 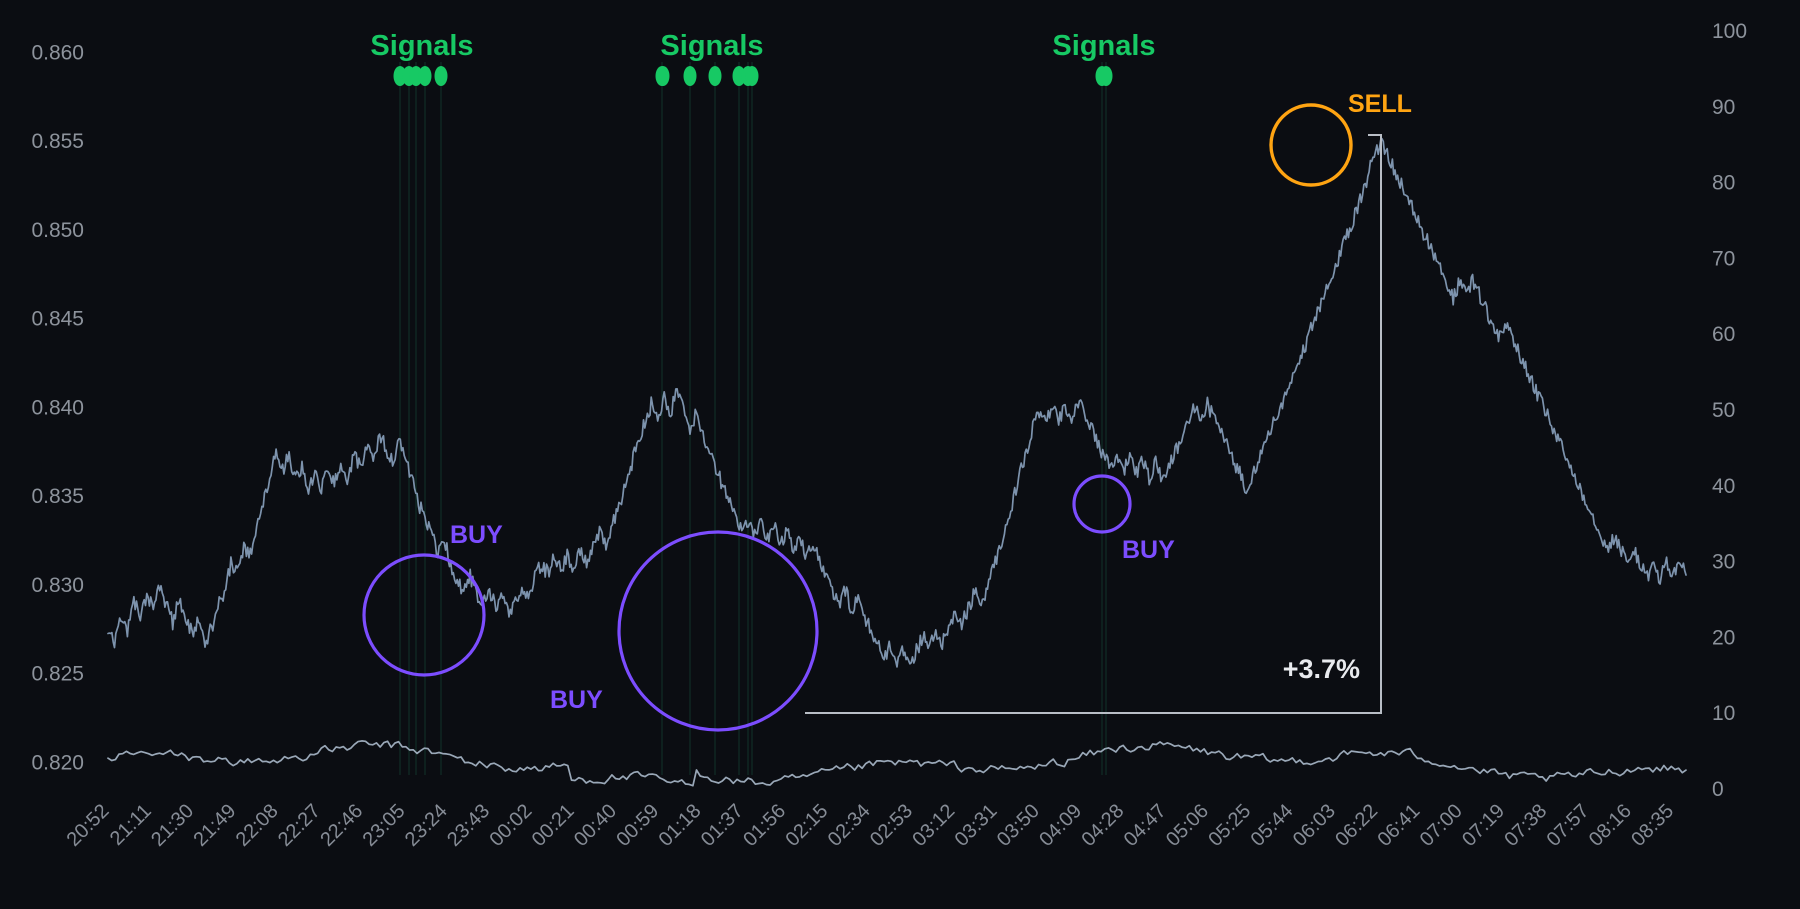 What do you see at coordinates (1718, 789) in the screenshot?
I see `right-axis-tick: 0` at bounding box center [1718, 789].